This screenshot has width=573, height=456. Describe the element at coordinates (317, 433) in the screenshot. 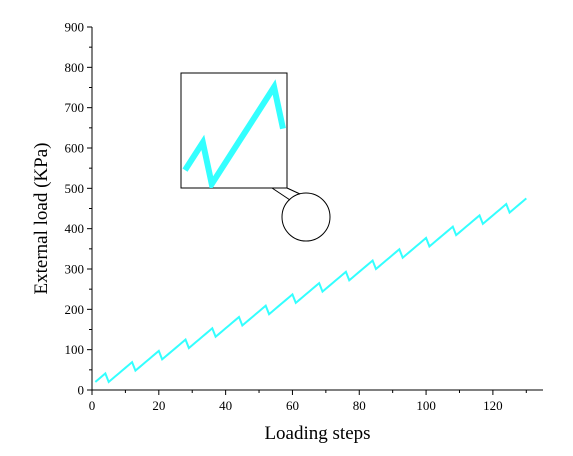

I see `x-axis-label: Loading steps` at that location.